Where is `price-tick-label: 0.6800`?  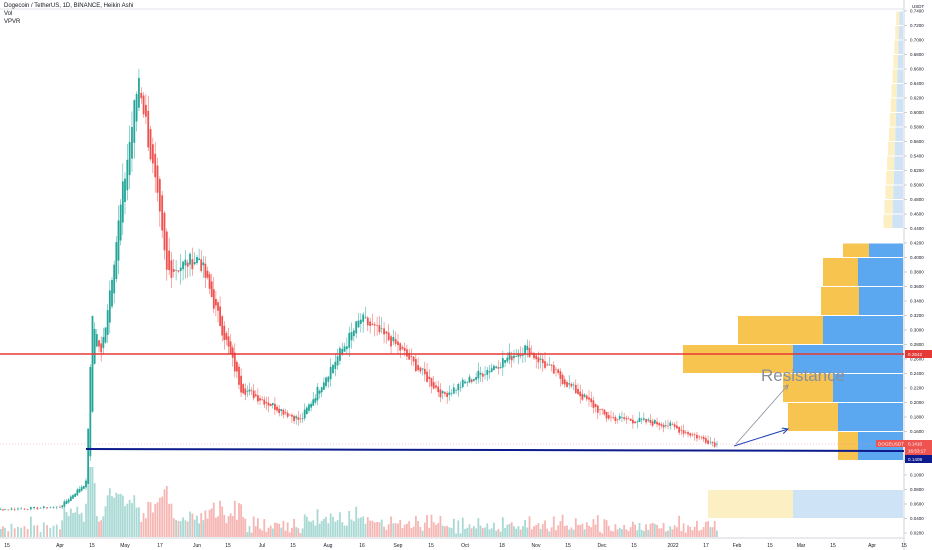
price-tick-label: 0.6800 is located at coordinates (917, 54).